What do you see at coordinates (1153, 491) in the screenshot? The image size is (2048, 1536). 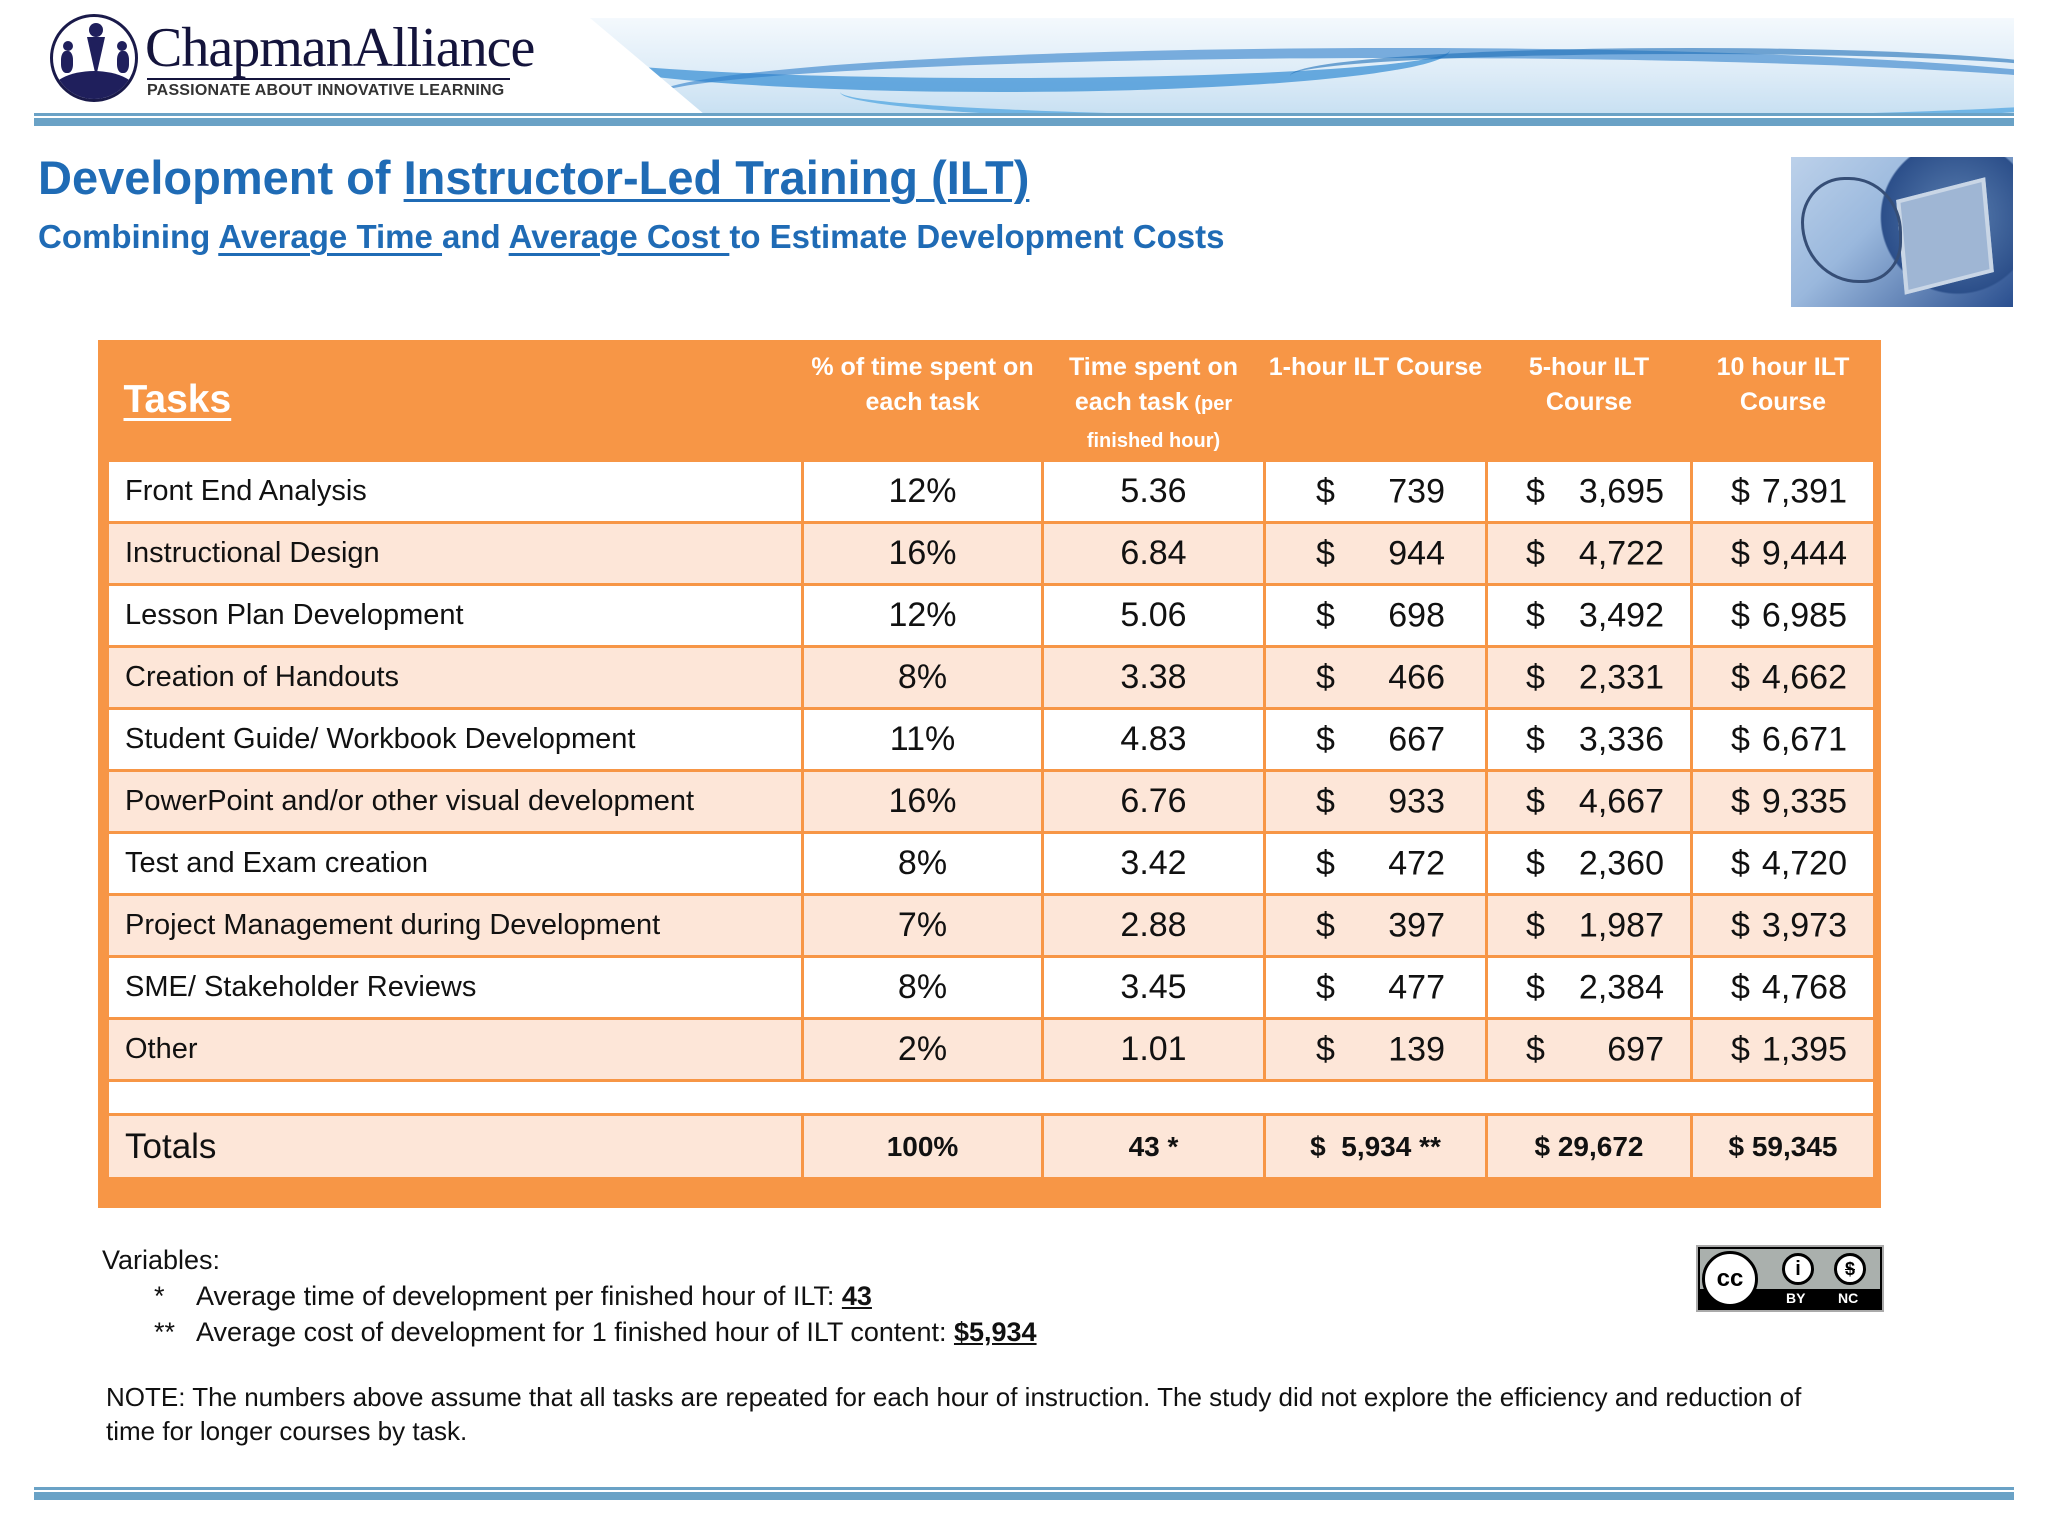 I see `time-cell: 5.36` at bounding box center [1153, 491].